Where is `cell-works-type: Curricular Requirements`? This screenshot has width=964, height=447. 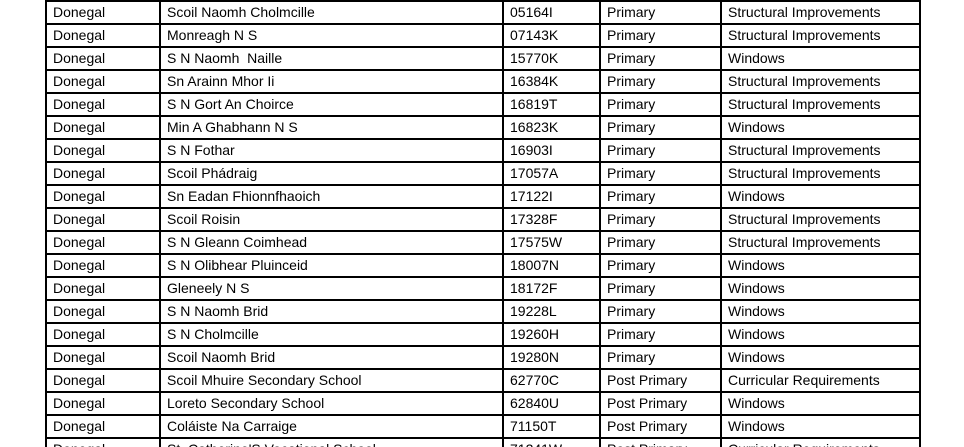 cell-works-type: Curricular Requirements is located at coordinates (820, 380).